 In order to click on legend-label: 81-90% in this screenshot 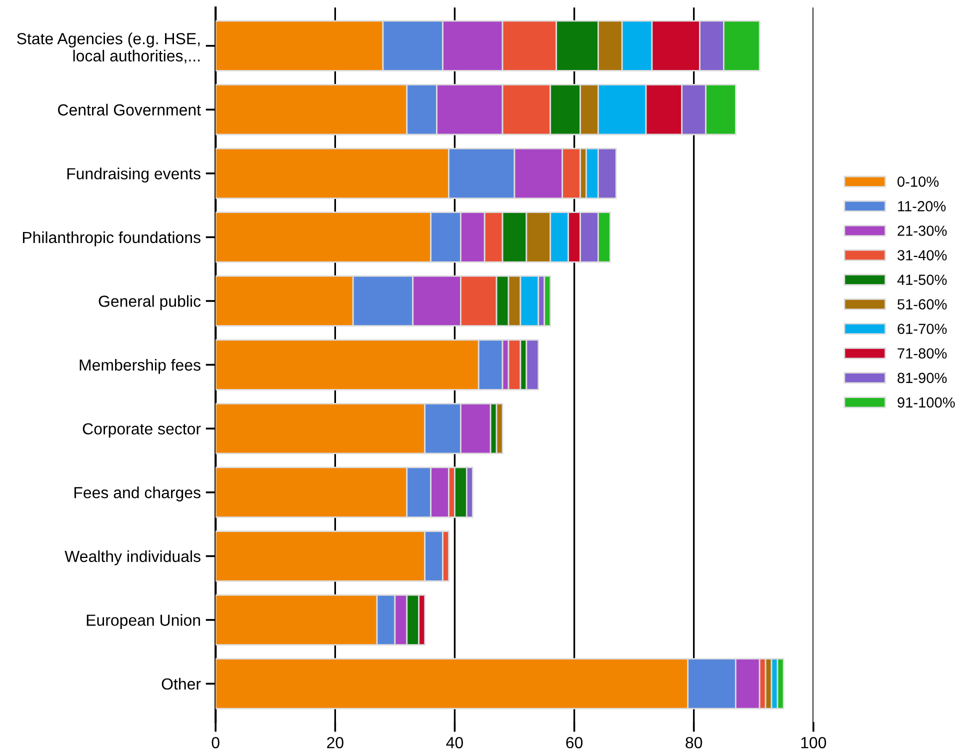, I will do `click(922, 378)`.